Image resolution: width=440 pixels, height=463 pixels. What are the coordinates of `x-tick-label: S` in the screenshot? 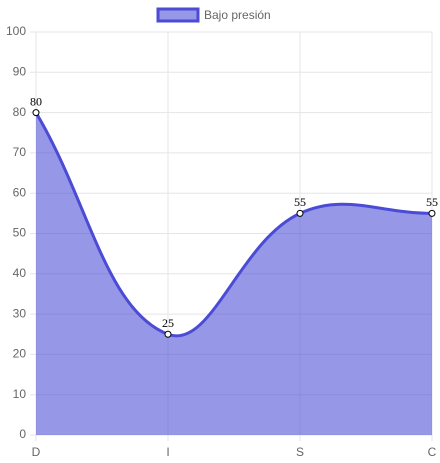 It's located at (300, 452).